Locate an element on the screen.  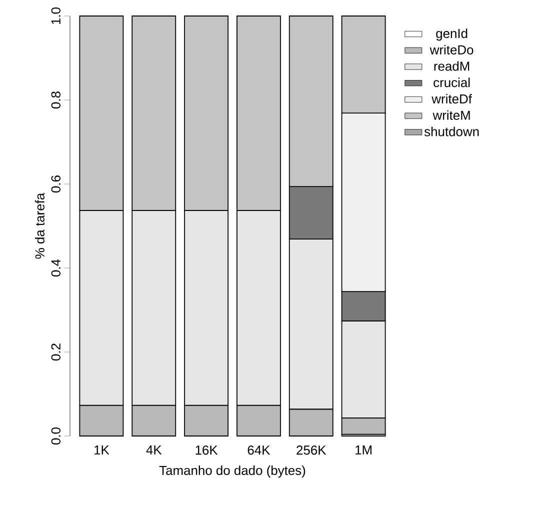
legend-label: crucial is located at coordinates (452, 83).